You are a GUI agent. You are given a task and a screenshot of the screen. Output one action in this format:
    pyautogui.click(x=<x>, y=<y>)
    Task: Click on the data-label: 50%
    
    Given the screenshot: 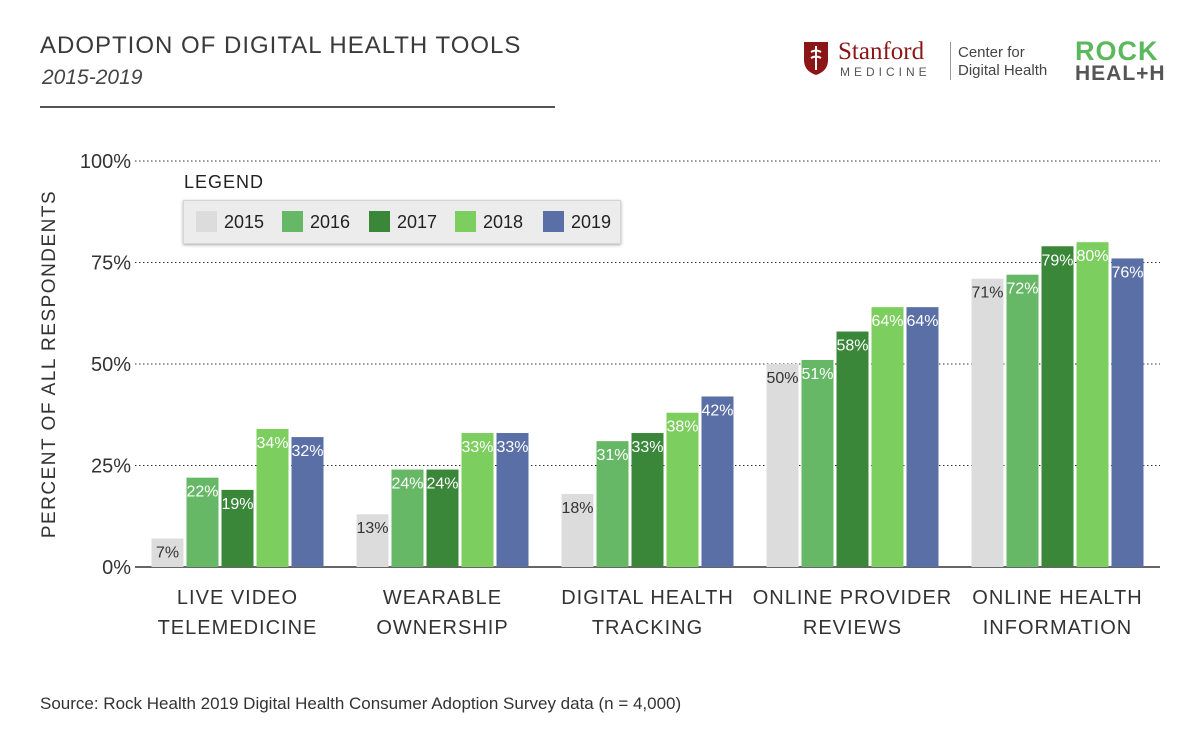 What is the action you would take?
    pyautogui.click(x=782, y=378)
    